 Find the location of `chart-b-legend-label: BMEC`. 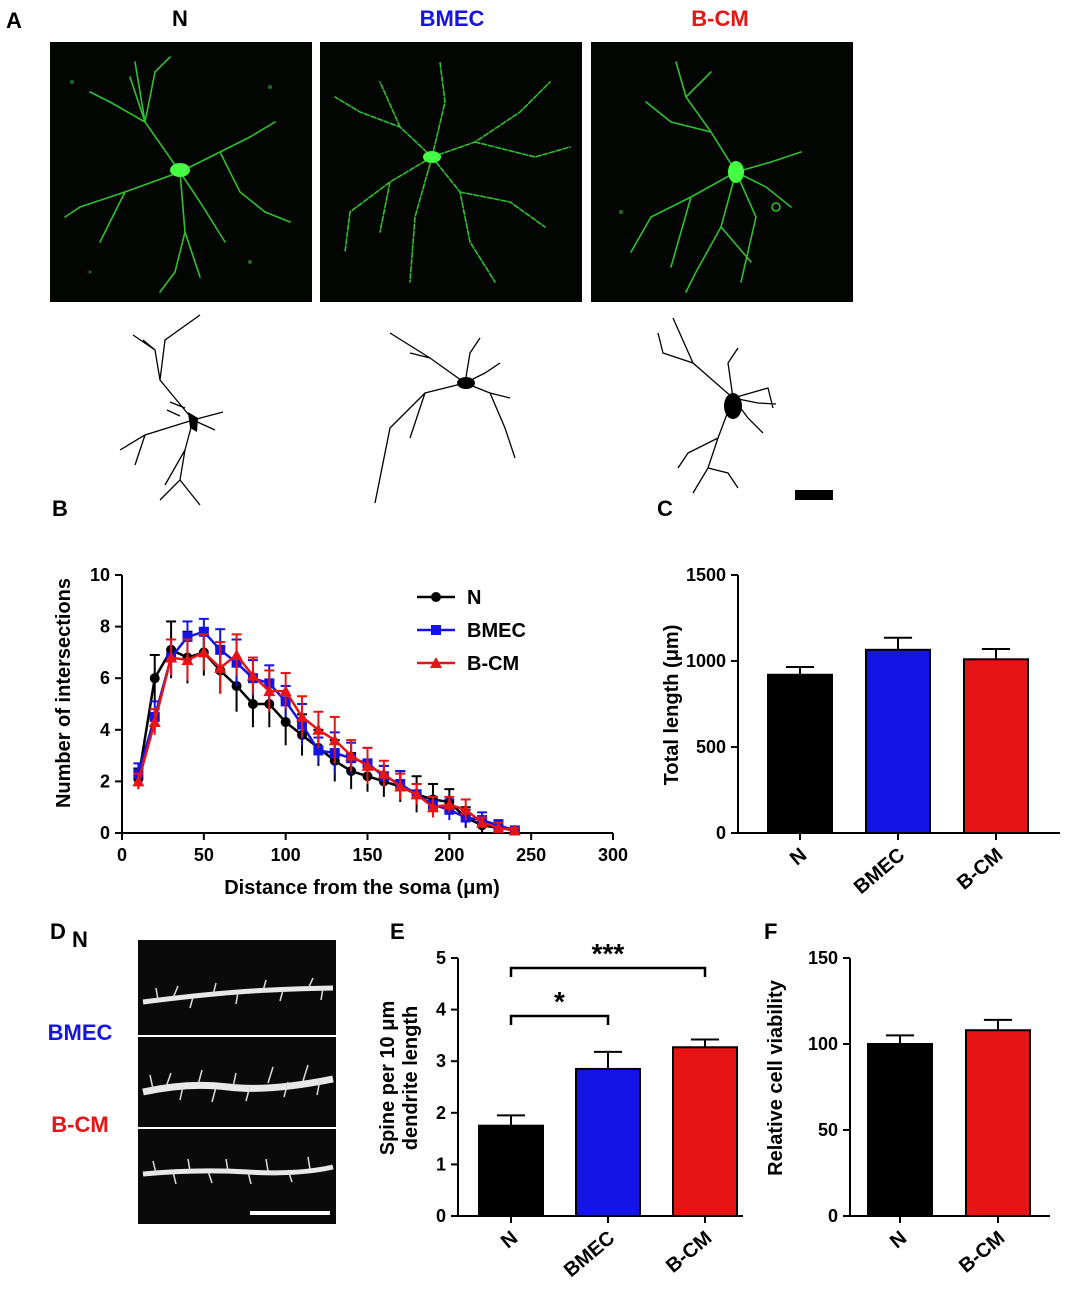

chart-b-legend-label: BMEC is located at coordinates (496, 631).